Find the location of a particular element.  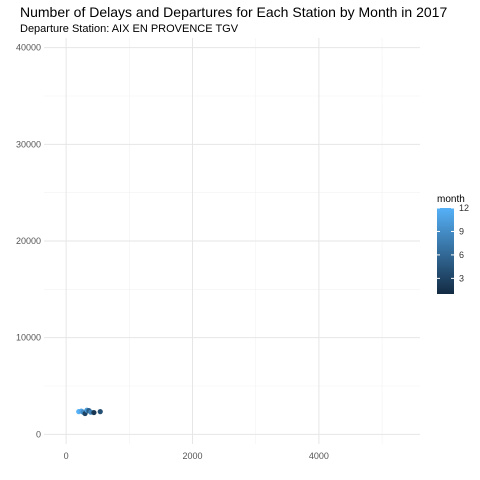

x-axis-ticks: 0 2000 4000 is located at coordinates (196, 456).